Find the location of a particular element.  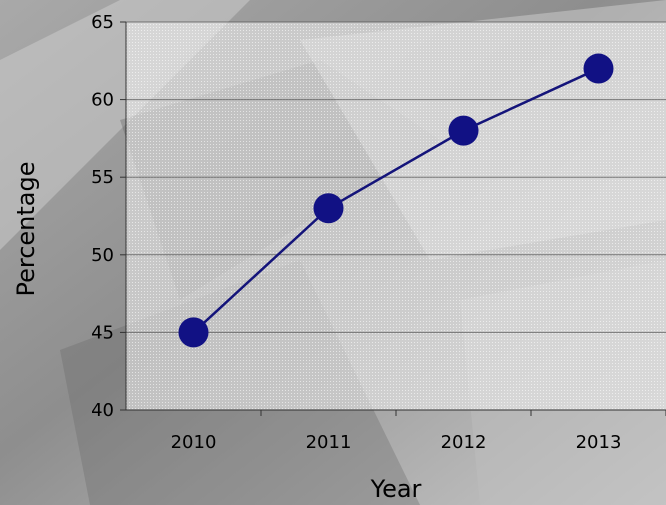

x-tick-label-2011: 2011 is located at coordinates (329, 442).